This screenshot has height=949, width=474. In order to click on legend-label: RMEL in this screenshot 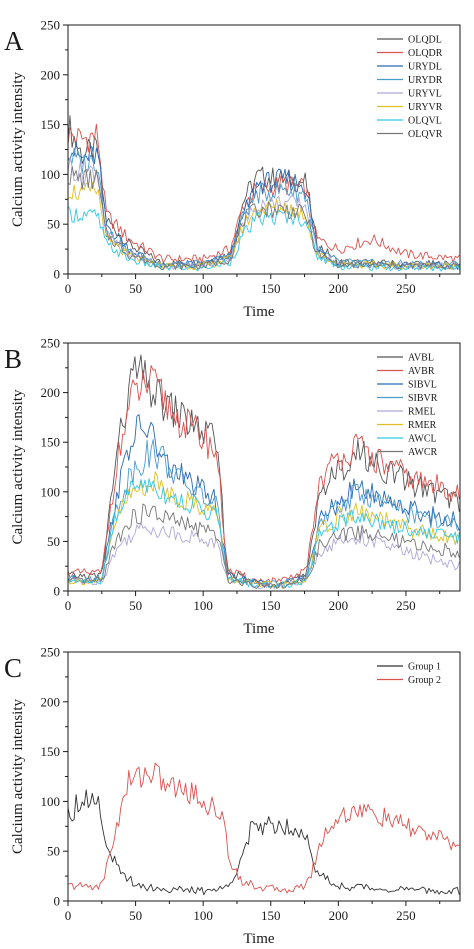, I will do `click(422, 412)`.